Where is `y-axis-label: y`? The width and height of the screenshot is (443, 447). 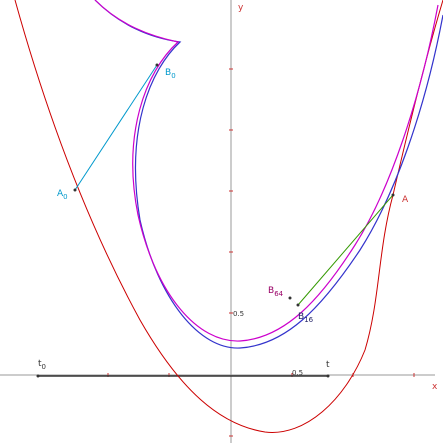
y-axis-label: y is located at coordinates (241, 8).